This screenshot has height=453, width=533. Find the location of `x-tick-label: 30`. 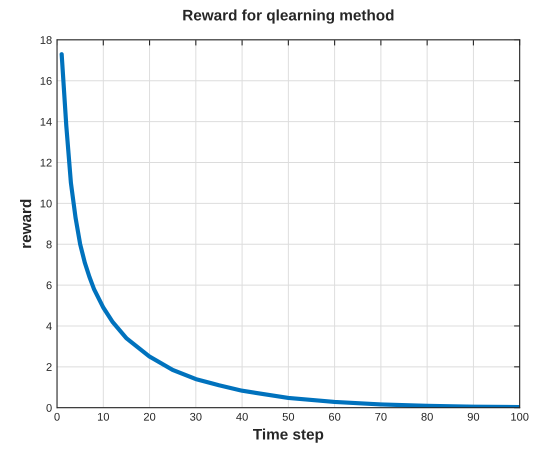

x-tick-label: 30 is located at coordinates (196, 416).